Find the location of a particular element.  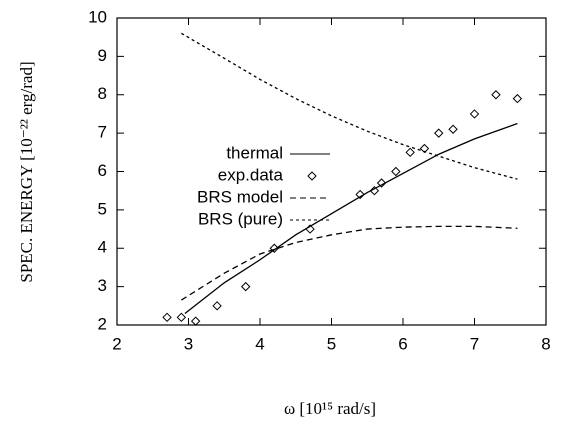

legend-label: thermal is located at coordinates (254, 152).